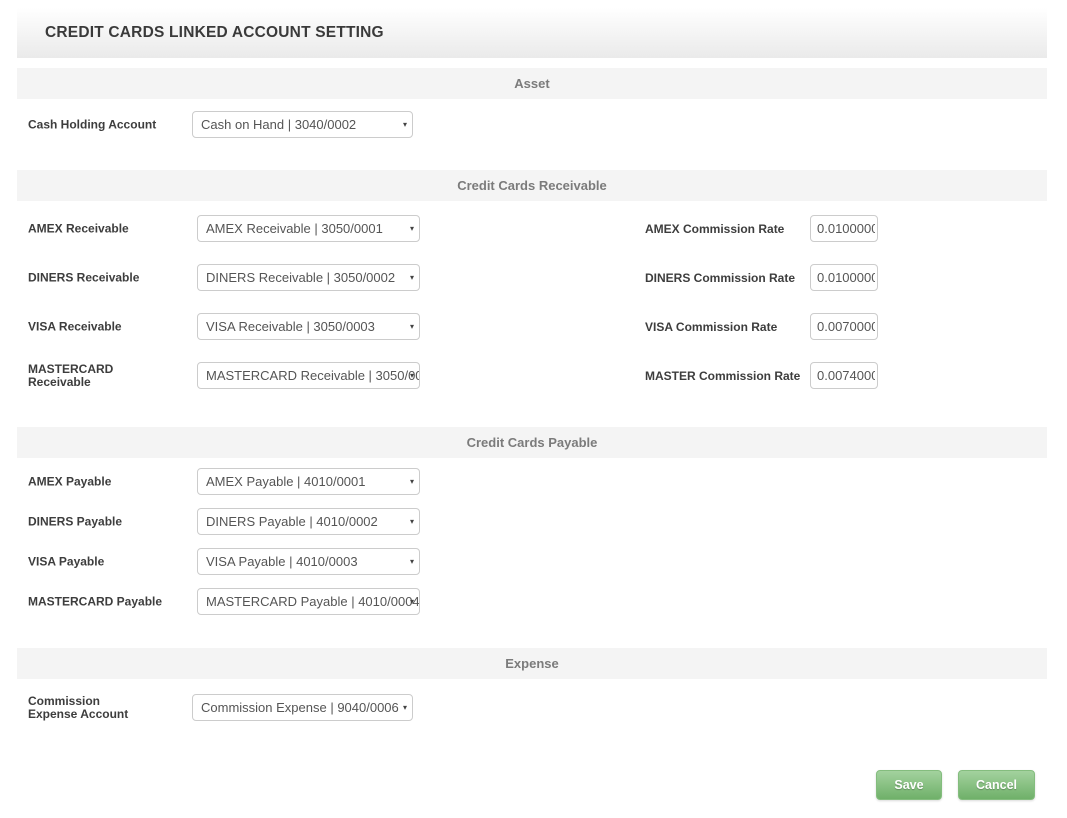 The image size is (1067, 818). Describe the element at coordinates (532, 785) in the screenshot. I see `action-buttons: Save Cancel` at that location.